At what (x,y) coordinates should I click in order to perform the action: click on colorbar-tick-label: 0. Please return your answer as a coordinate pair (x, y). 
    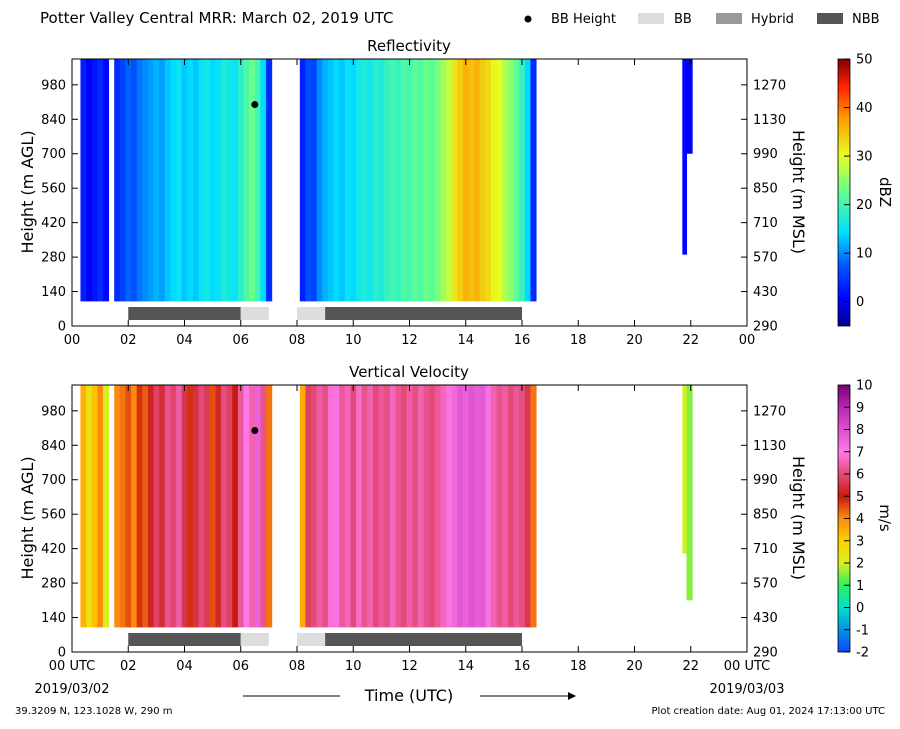
    Looking at the image, I should click on (860, 302).